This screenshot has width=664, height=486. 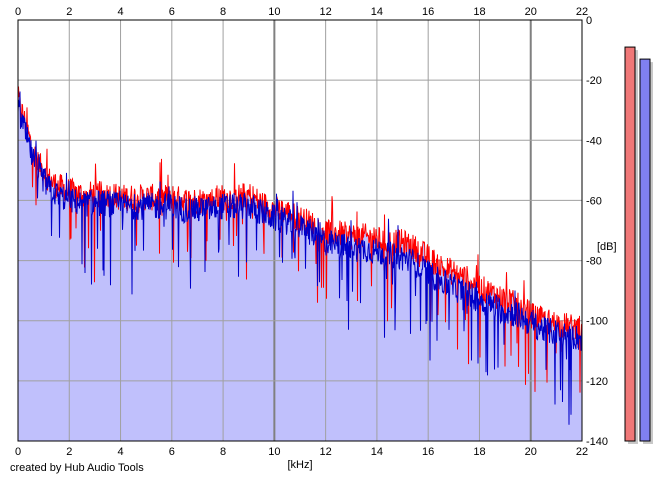 I want to click on y-tick-label: -140, so click(x=597, y=442).